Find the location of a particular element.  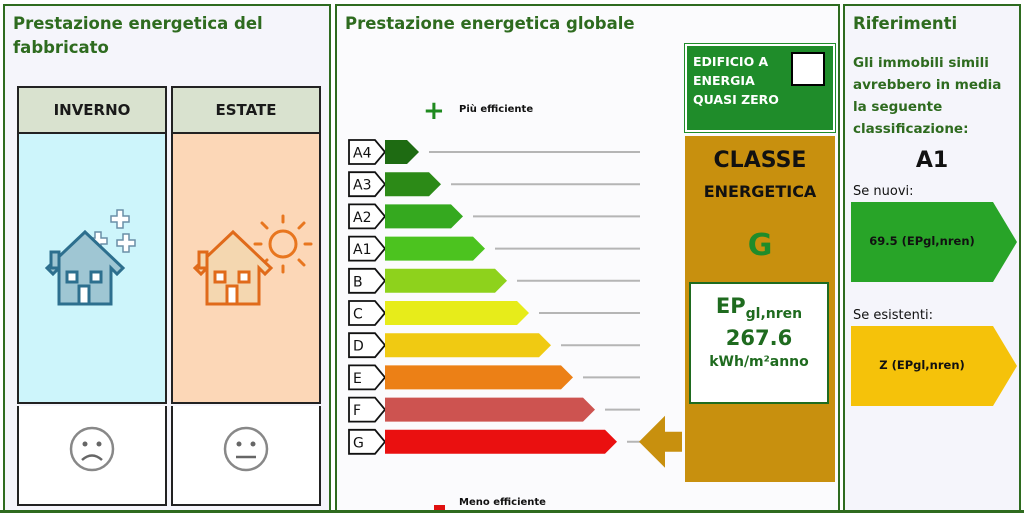

class-bar-a2 is located at coordinates (424, 216).